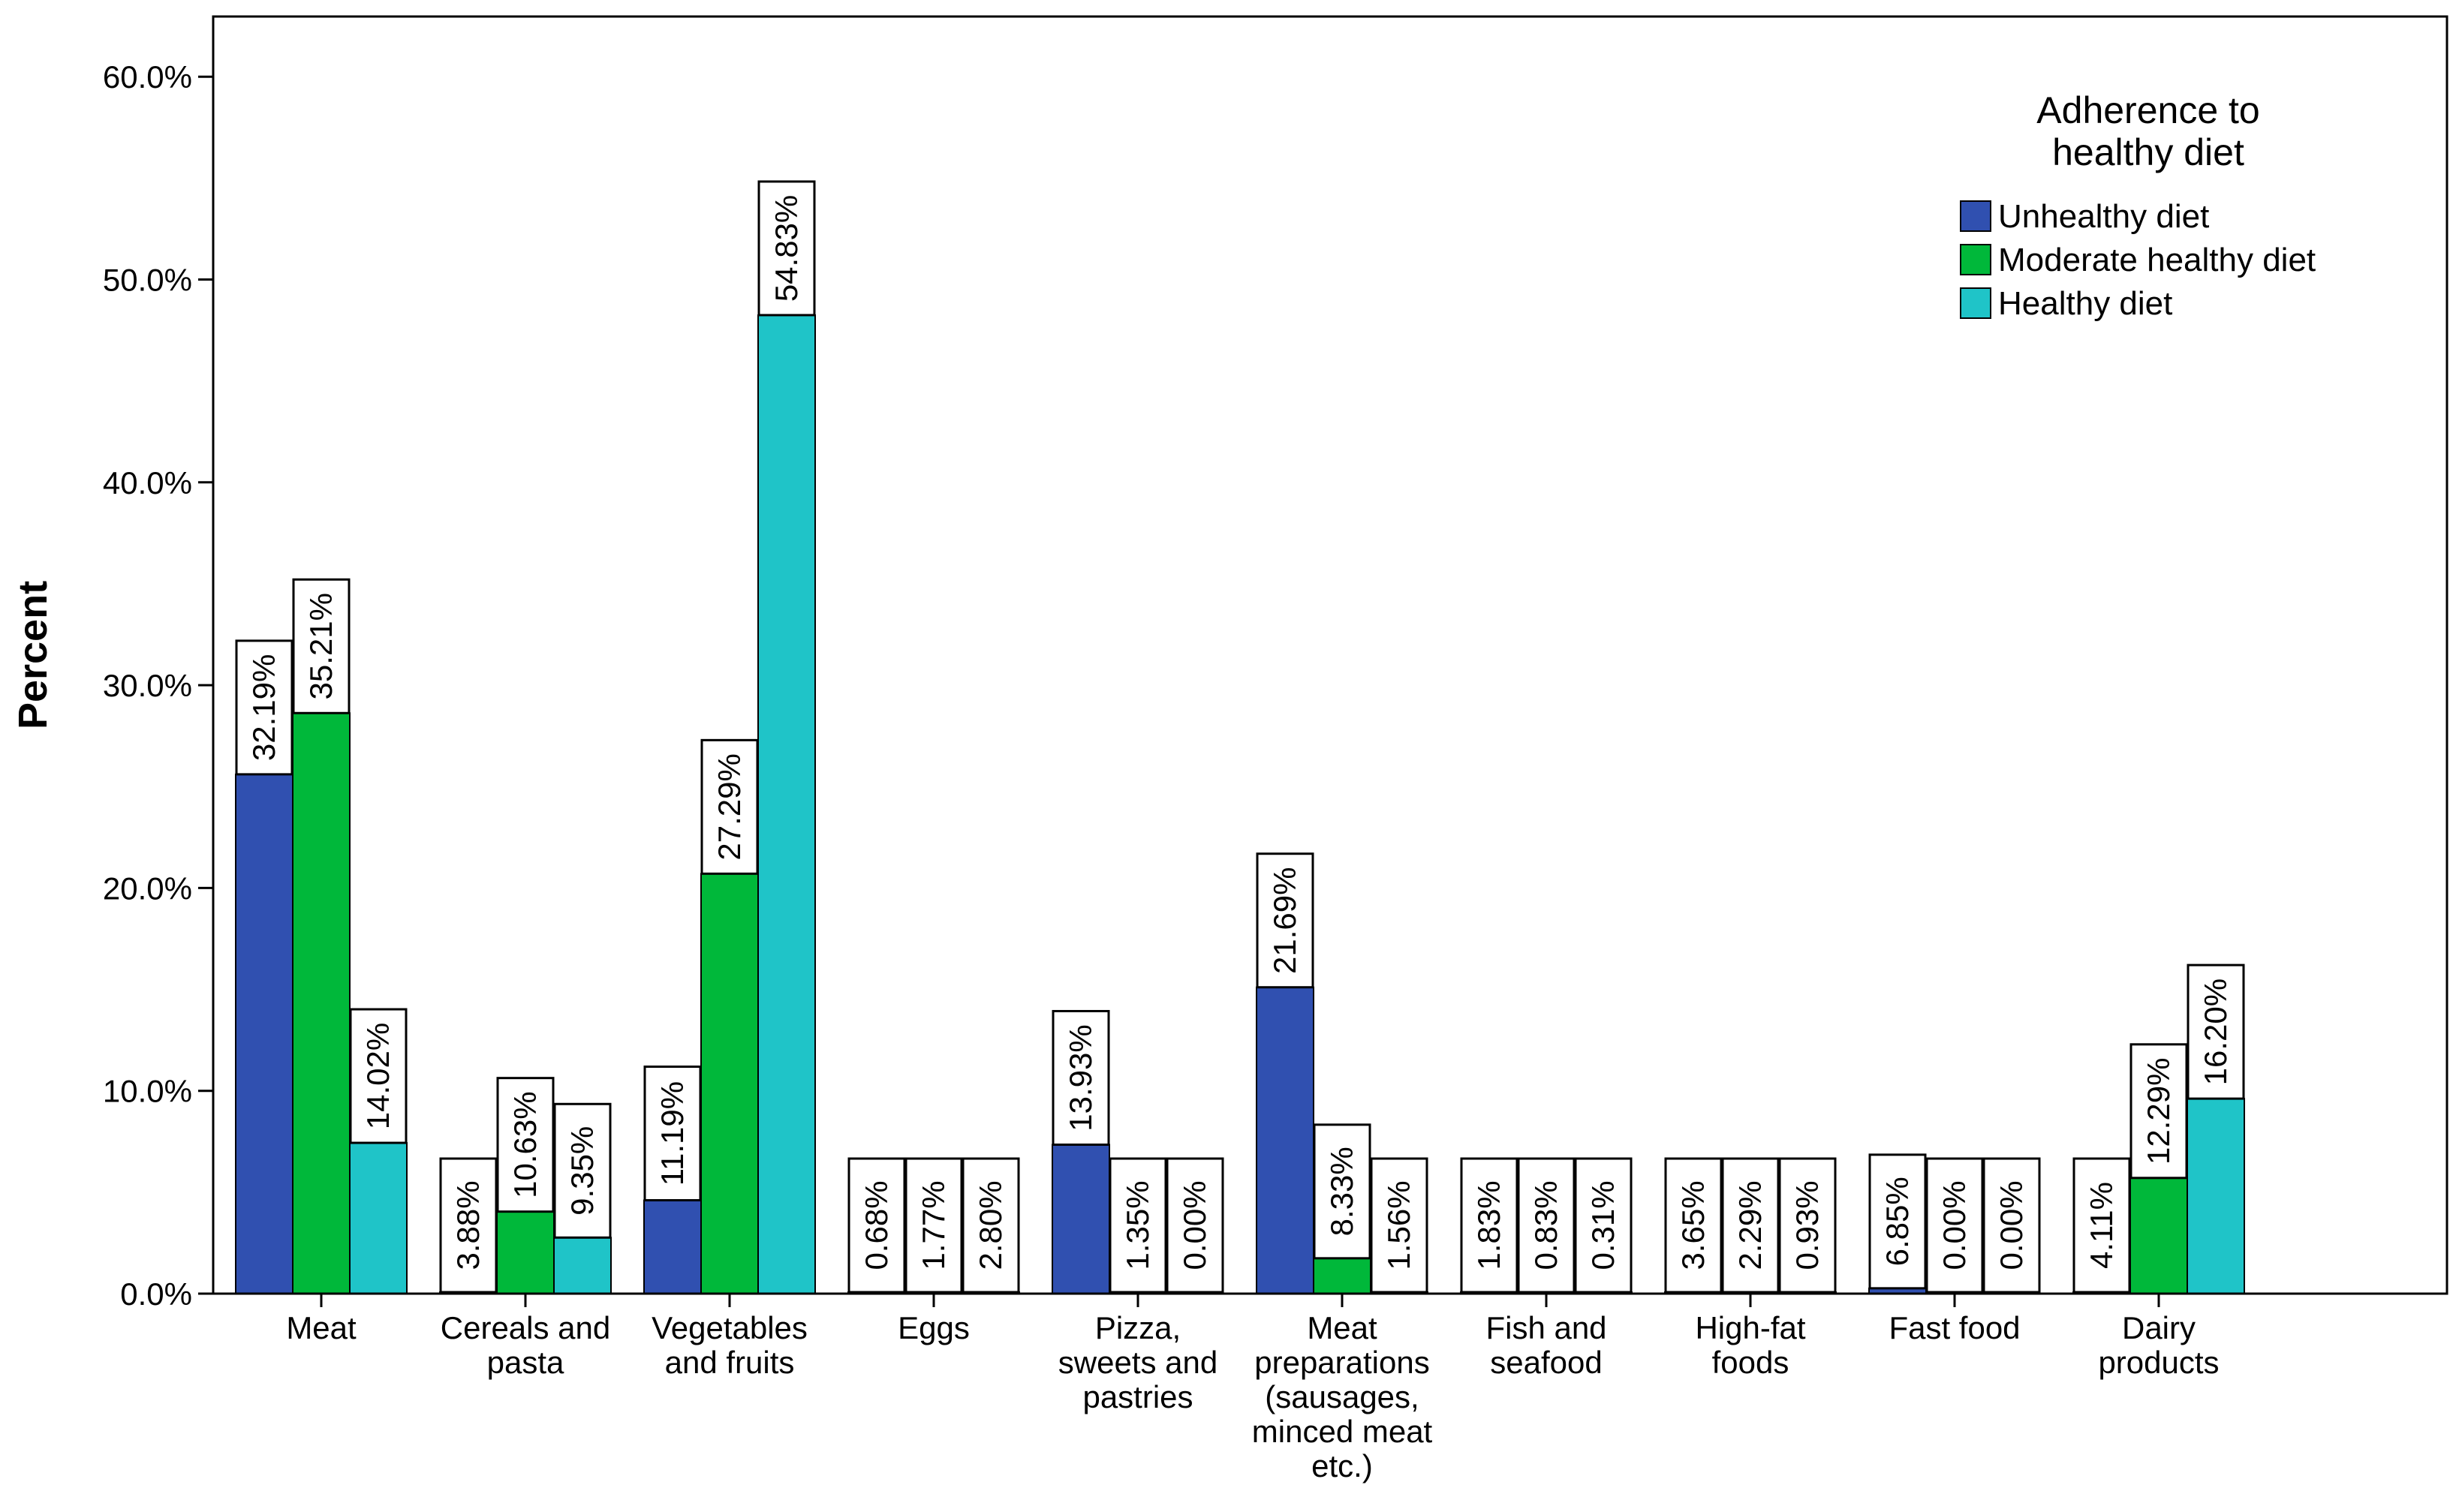 This screenshot has width=2459, height=1512. Describe the element at coordinates (147, 77) in the screenshot. I see `y-tick-label: 60.0%` at that location.